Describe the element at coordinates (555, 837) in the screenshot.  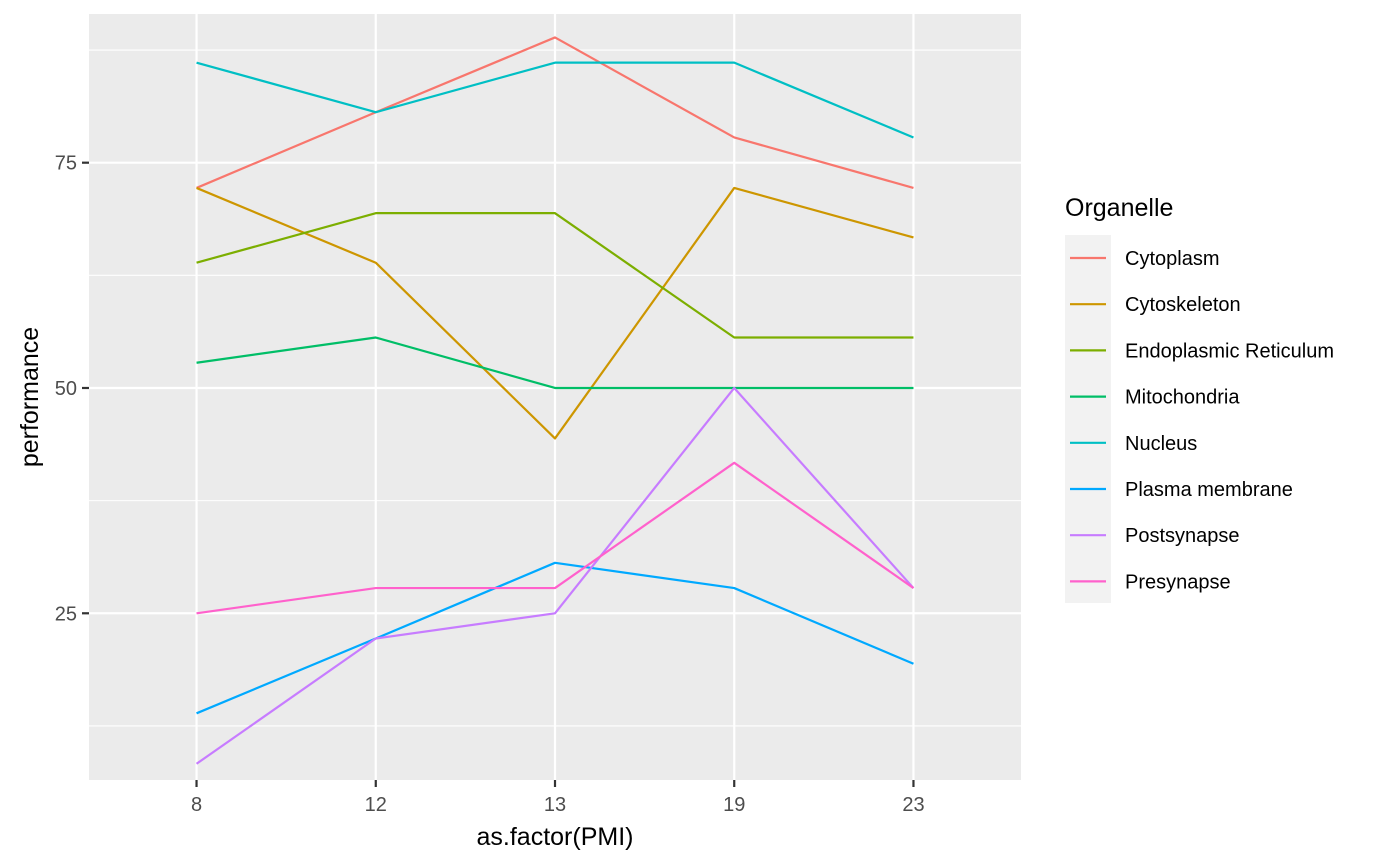
I see `x-axis-title: as.factor(PMI)` at that location.